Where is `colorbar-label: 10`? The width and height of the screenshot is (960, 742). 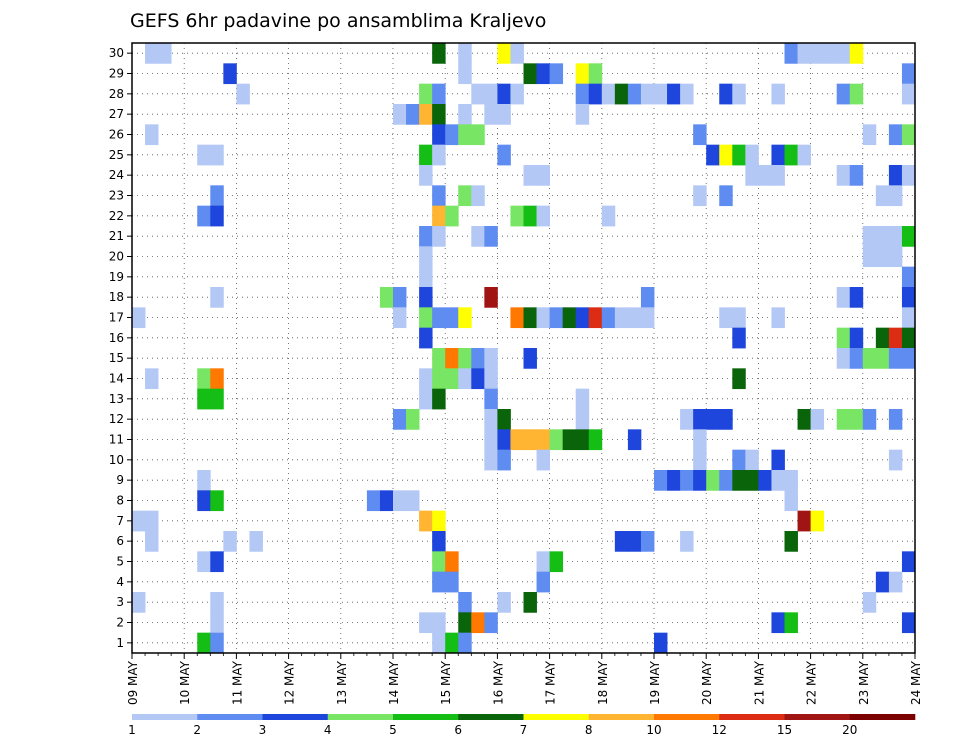
colorbar-label: 10 is located at coordinates (653, 730).